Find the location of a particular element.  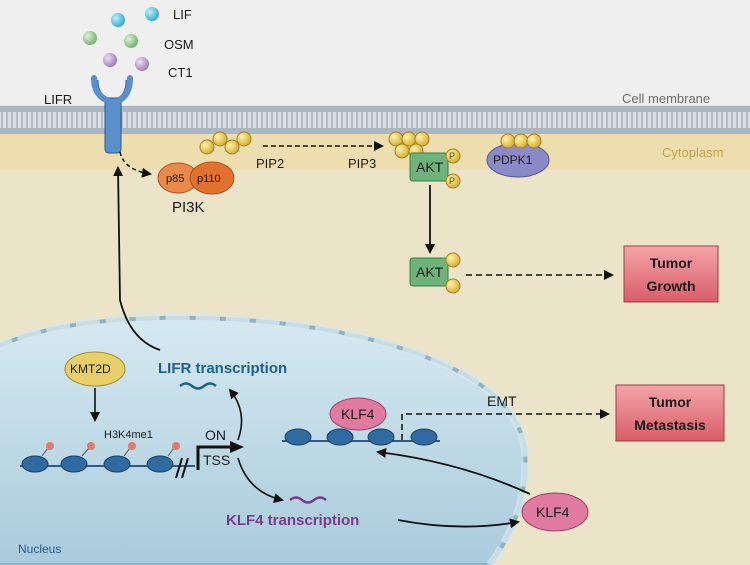

tumor-growth-line2: Growth is located at coordinates (671, 286).